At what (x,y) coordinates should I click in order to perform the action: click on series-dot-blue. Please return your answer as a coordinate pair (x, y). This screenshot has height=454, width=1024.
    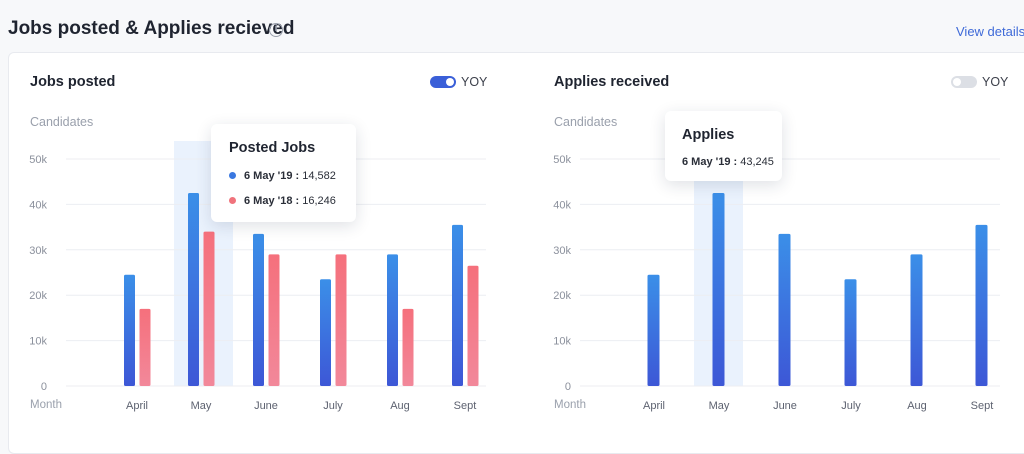
    Looking at the image, I should click on (232, 175).